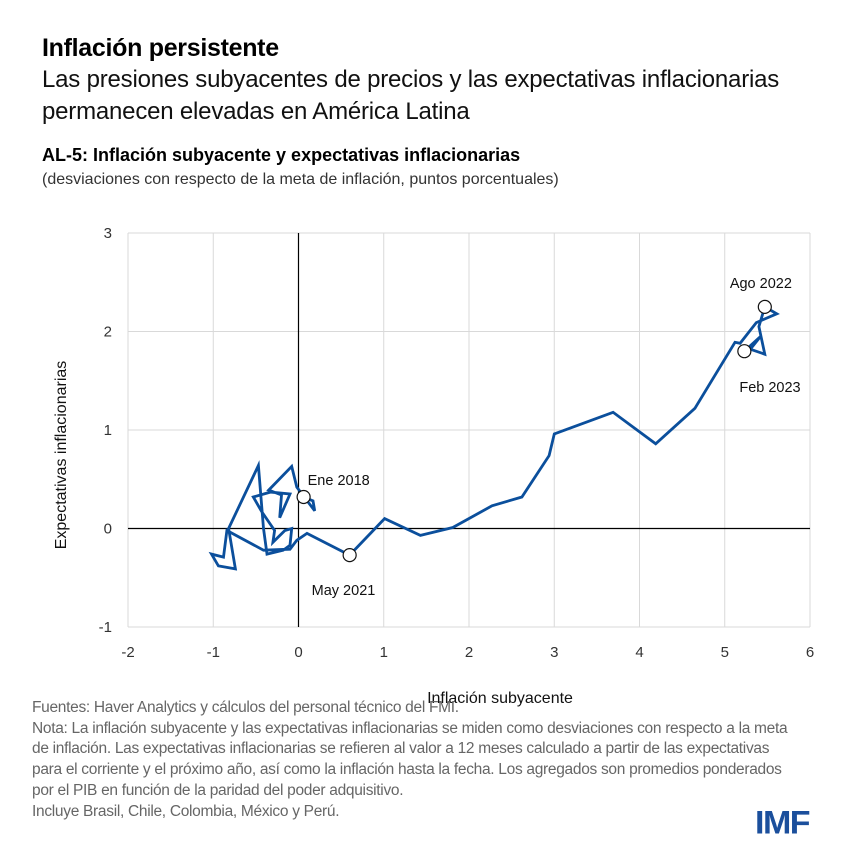  Describe the element at coordinates (469, 652) in the screenshot. I see `x-tick-label: 2` at that location.